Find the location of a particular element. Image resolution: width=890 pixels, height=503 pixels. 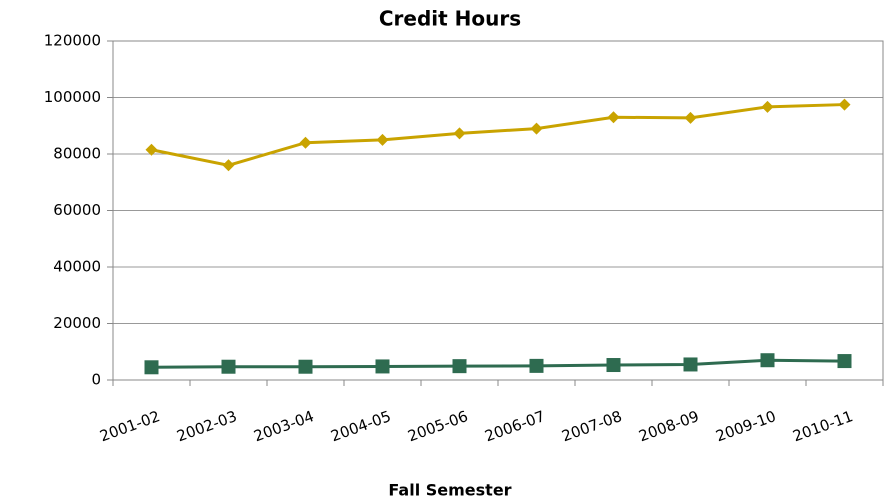

y-tick-label: 80000 is located at coordinates (77, 154).